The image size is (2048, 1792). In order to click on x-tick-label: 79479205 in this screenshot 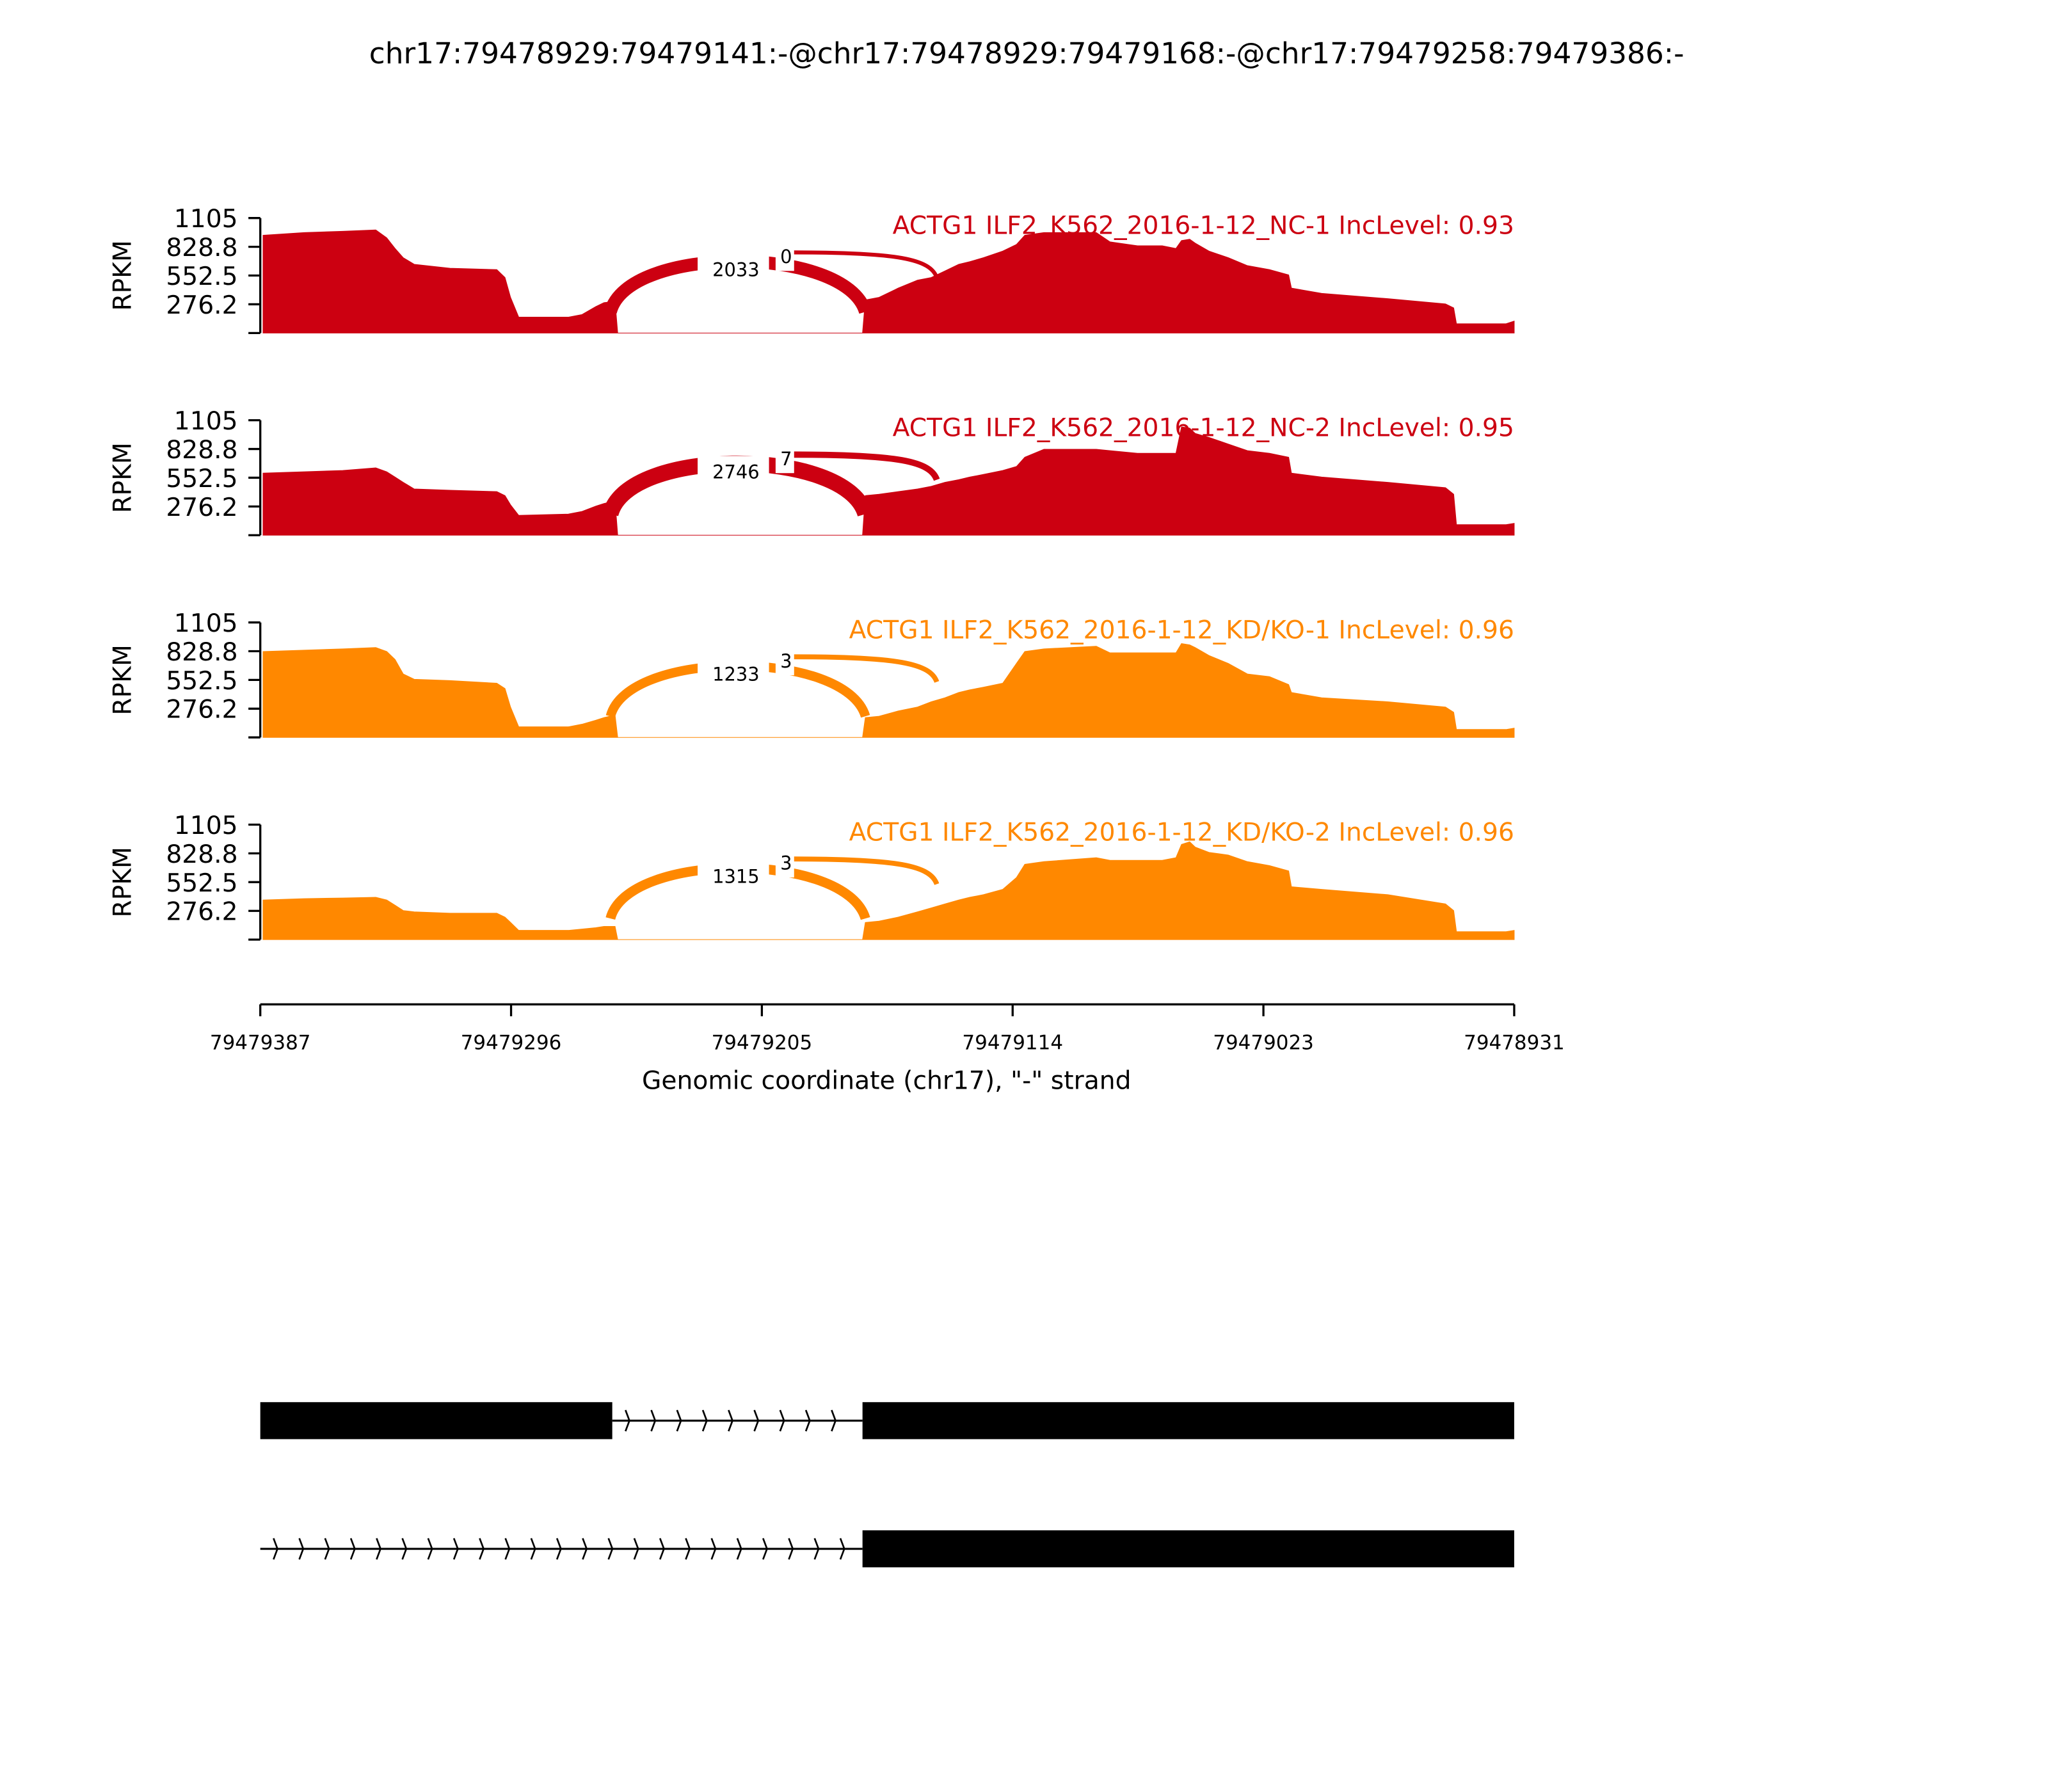, I will do `click(762, 1043)`.